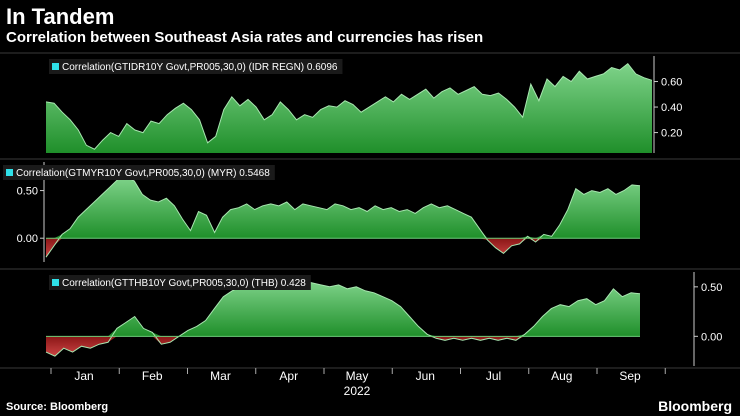 This screenshot has width=740, height=416. Describe the element at coordinates (357, 376) in the screenshot. I see `x-tick-label: May` at that location.